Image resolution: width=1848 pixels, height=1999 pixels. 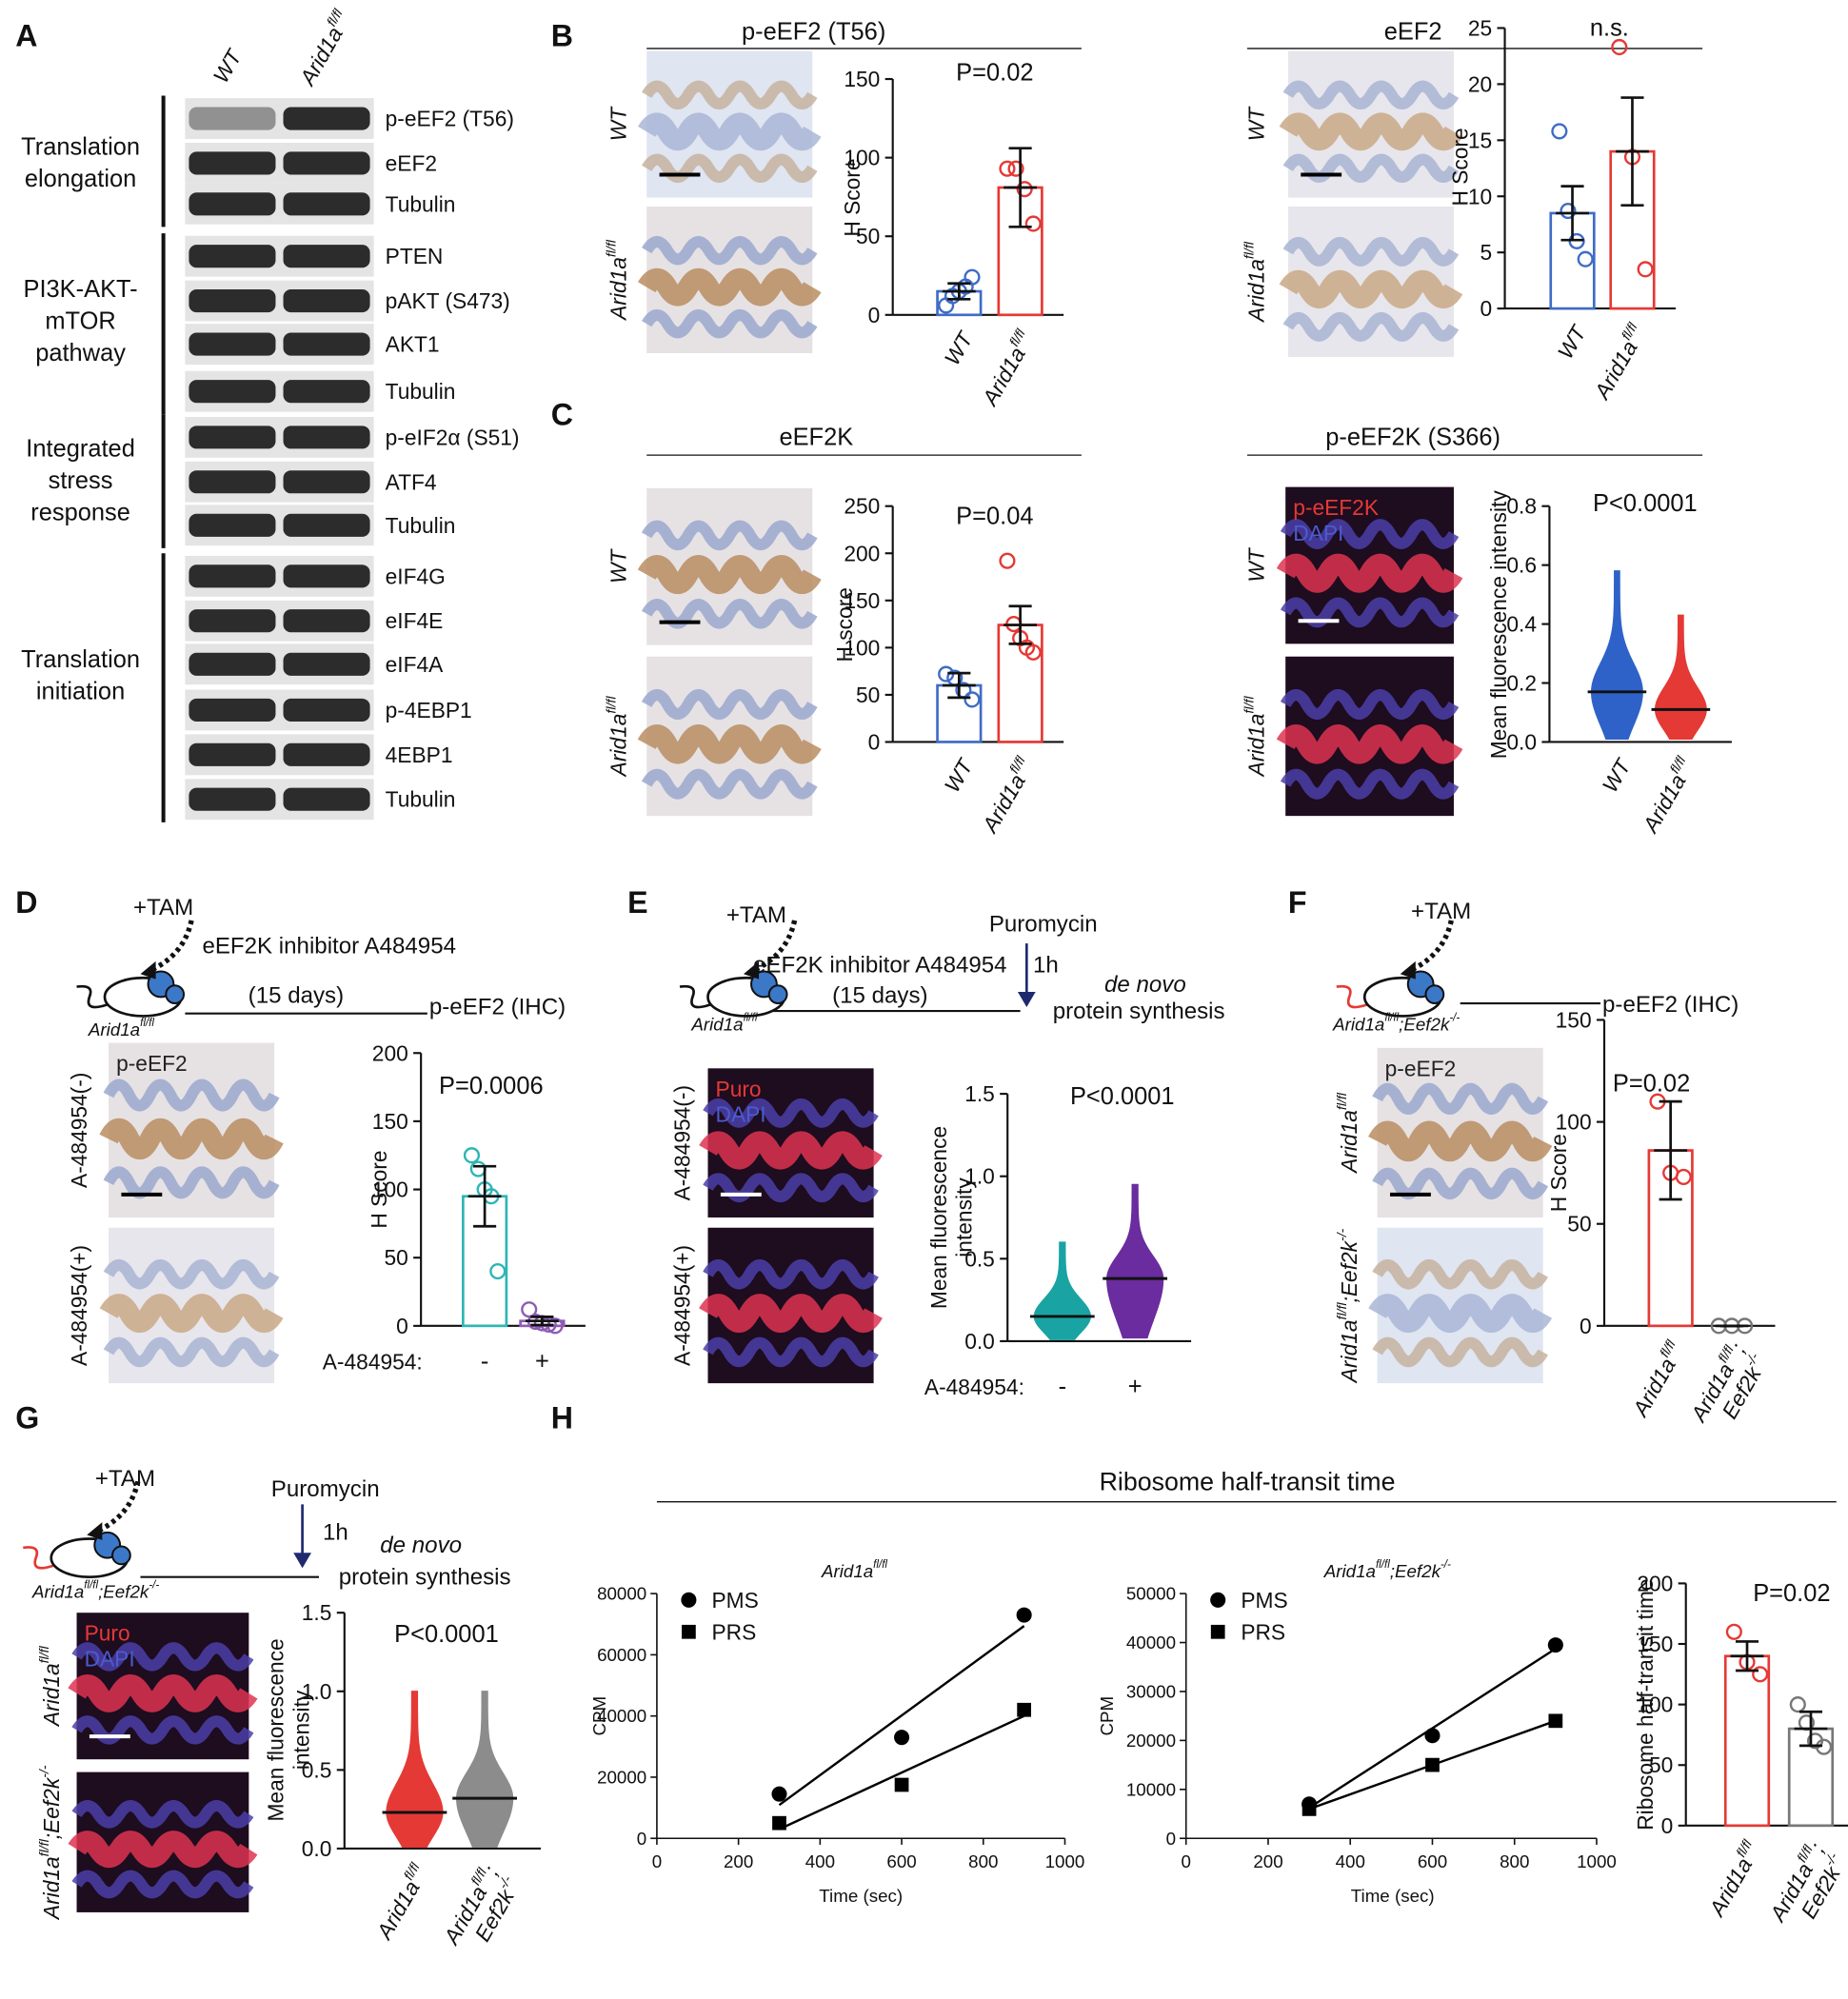 I want to click on y-tick-label: 10000, so click(x=1151, y=1789).